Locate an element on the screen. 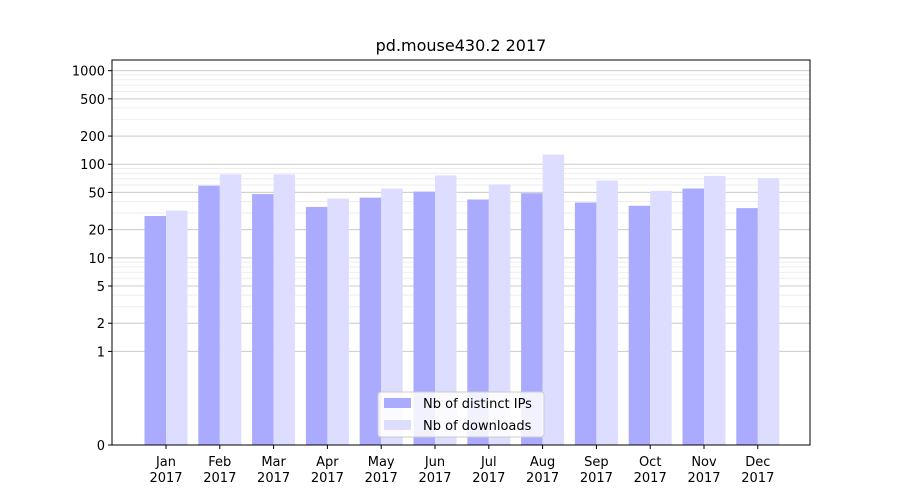 The height and width of the screenshot is (500, 900). y-tick-label: 100 is located at coordinates (92, 165).